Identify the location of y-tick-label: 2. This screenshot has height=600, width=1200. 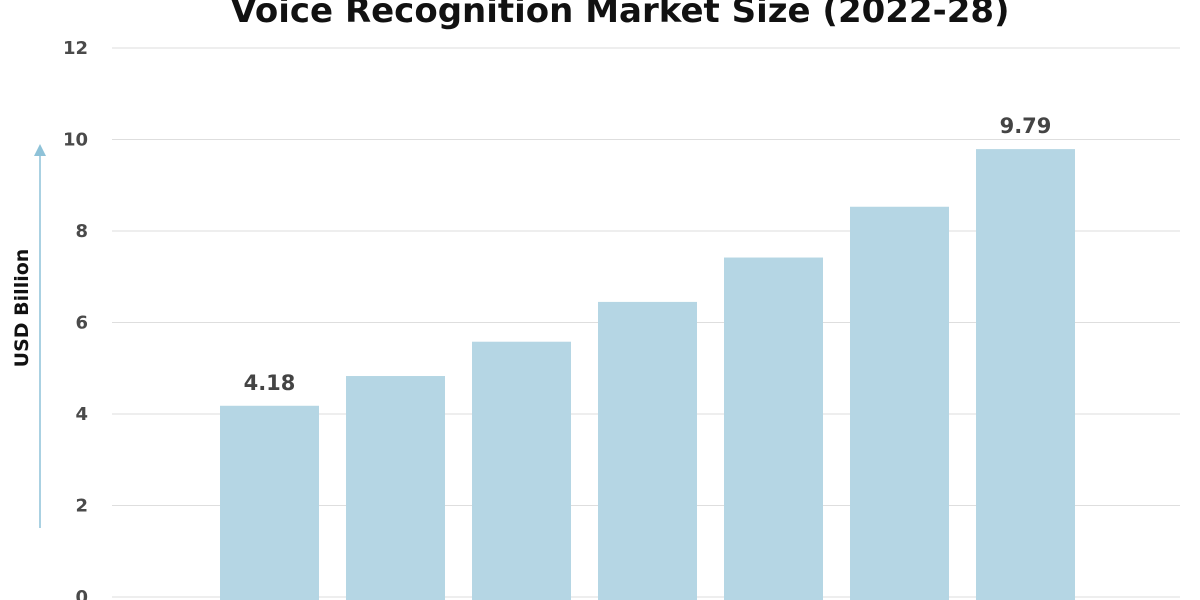
(81, 506).